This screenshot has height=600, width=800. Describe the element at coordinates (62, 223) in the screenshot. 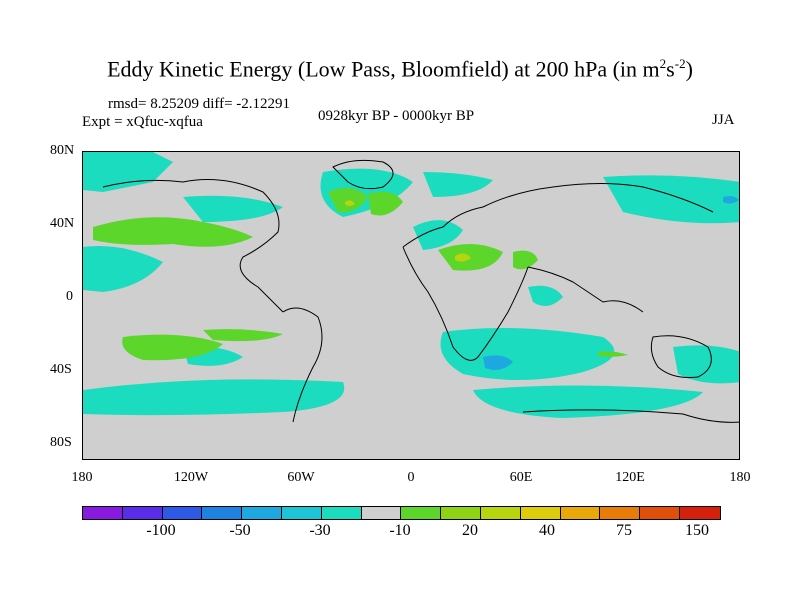

I see `lat-label-40n: 40N` at that location.